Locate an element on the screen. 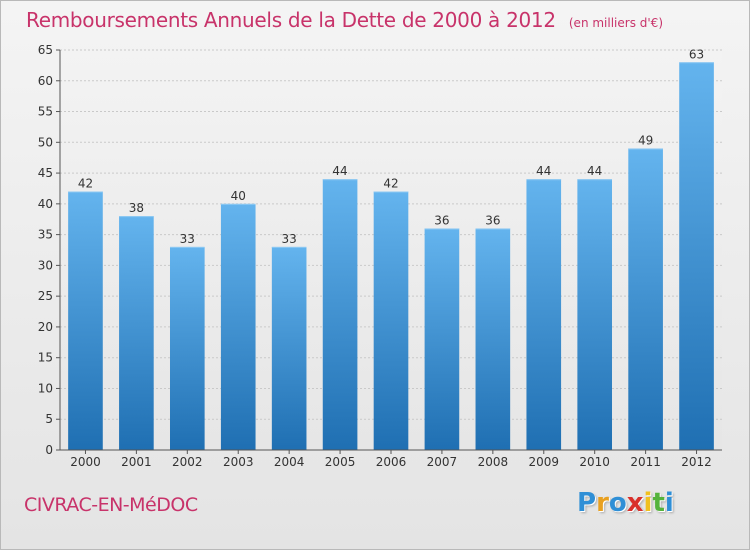  y-tick-label: 20 is located at coordinates (45, 327).